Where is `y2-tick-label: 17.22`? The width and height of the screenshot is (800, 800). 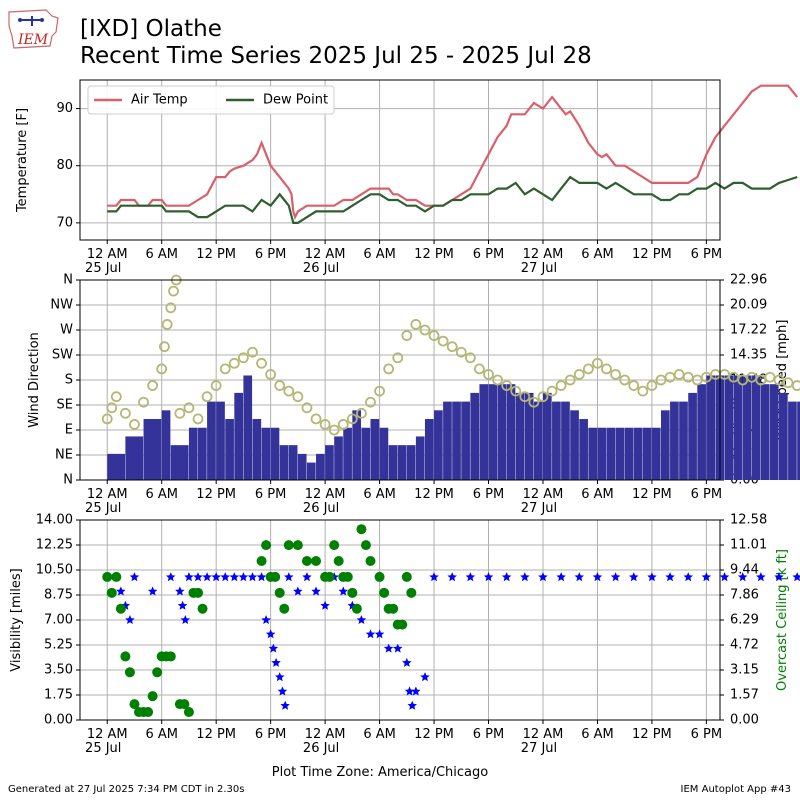
y2-tick-label: 17.22 is located at coordinates (748, 330).